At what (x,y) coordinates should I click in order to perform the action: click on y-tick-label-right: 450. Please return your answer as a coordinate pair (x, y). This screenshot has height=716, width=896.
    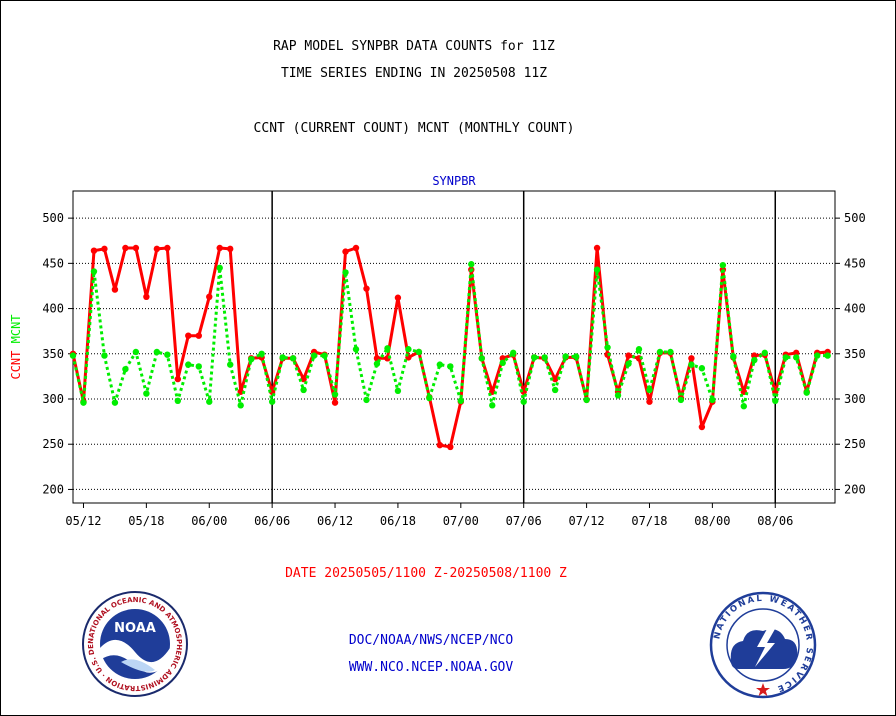
    Looking at the image, I should click on (855, 263).